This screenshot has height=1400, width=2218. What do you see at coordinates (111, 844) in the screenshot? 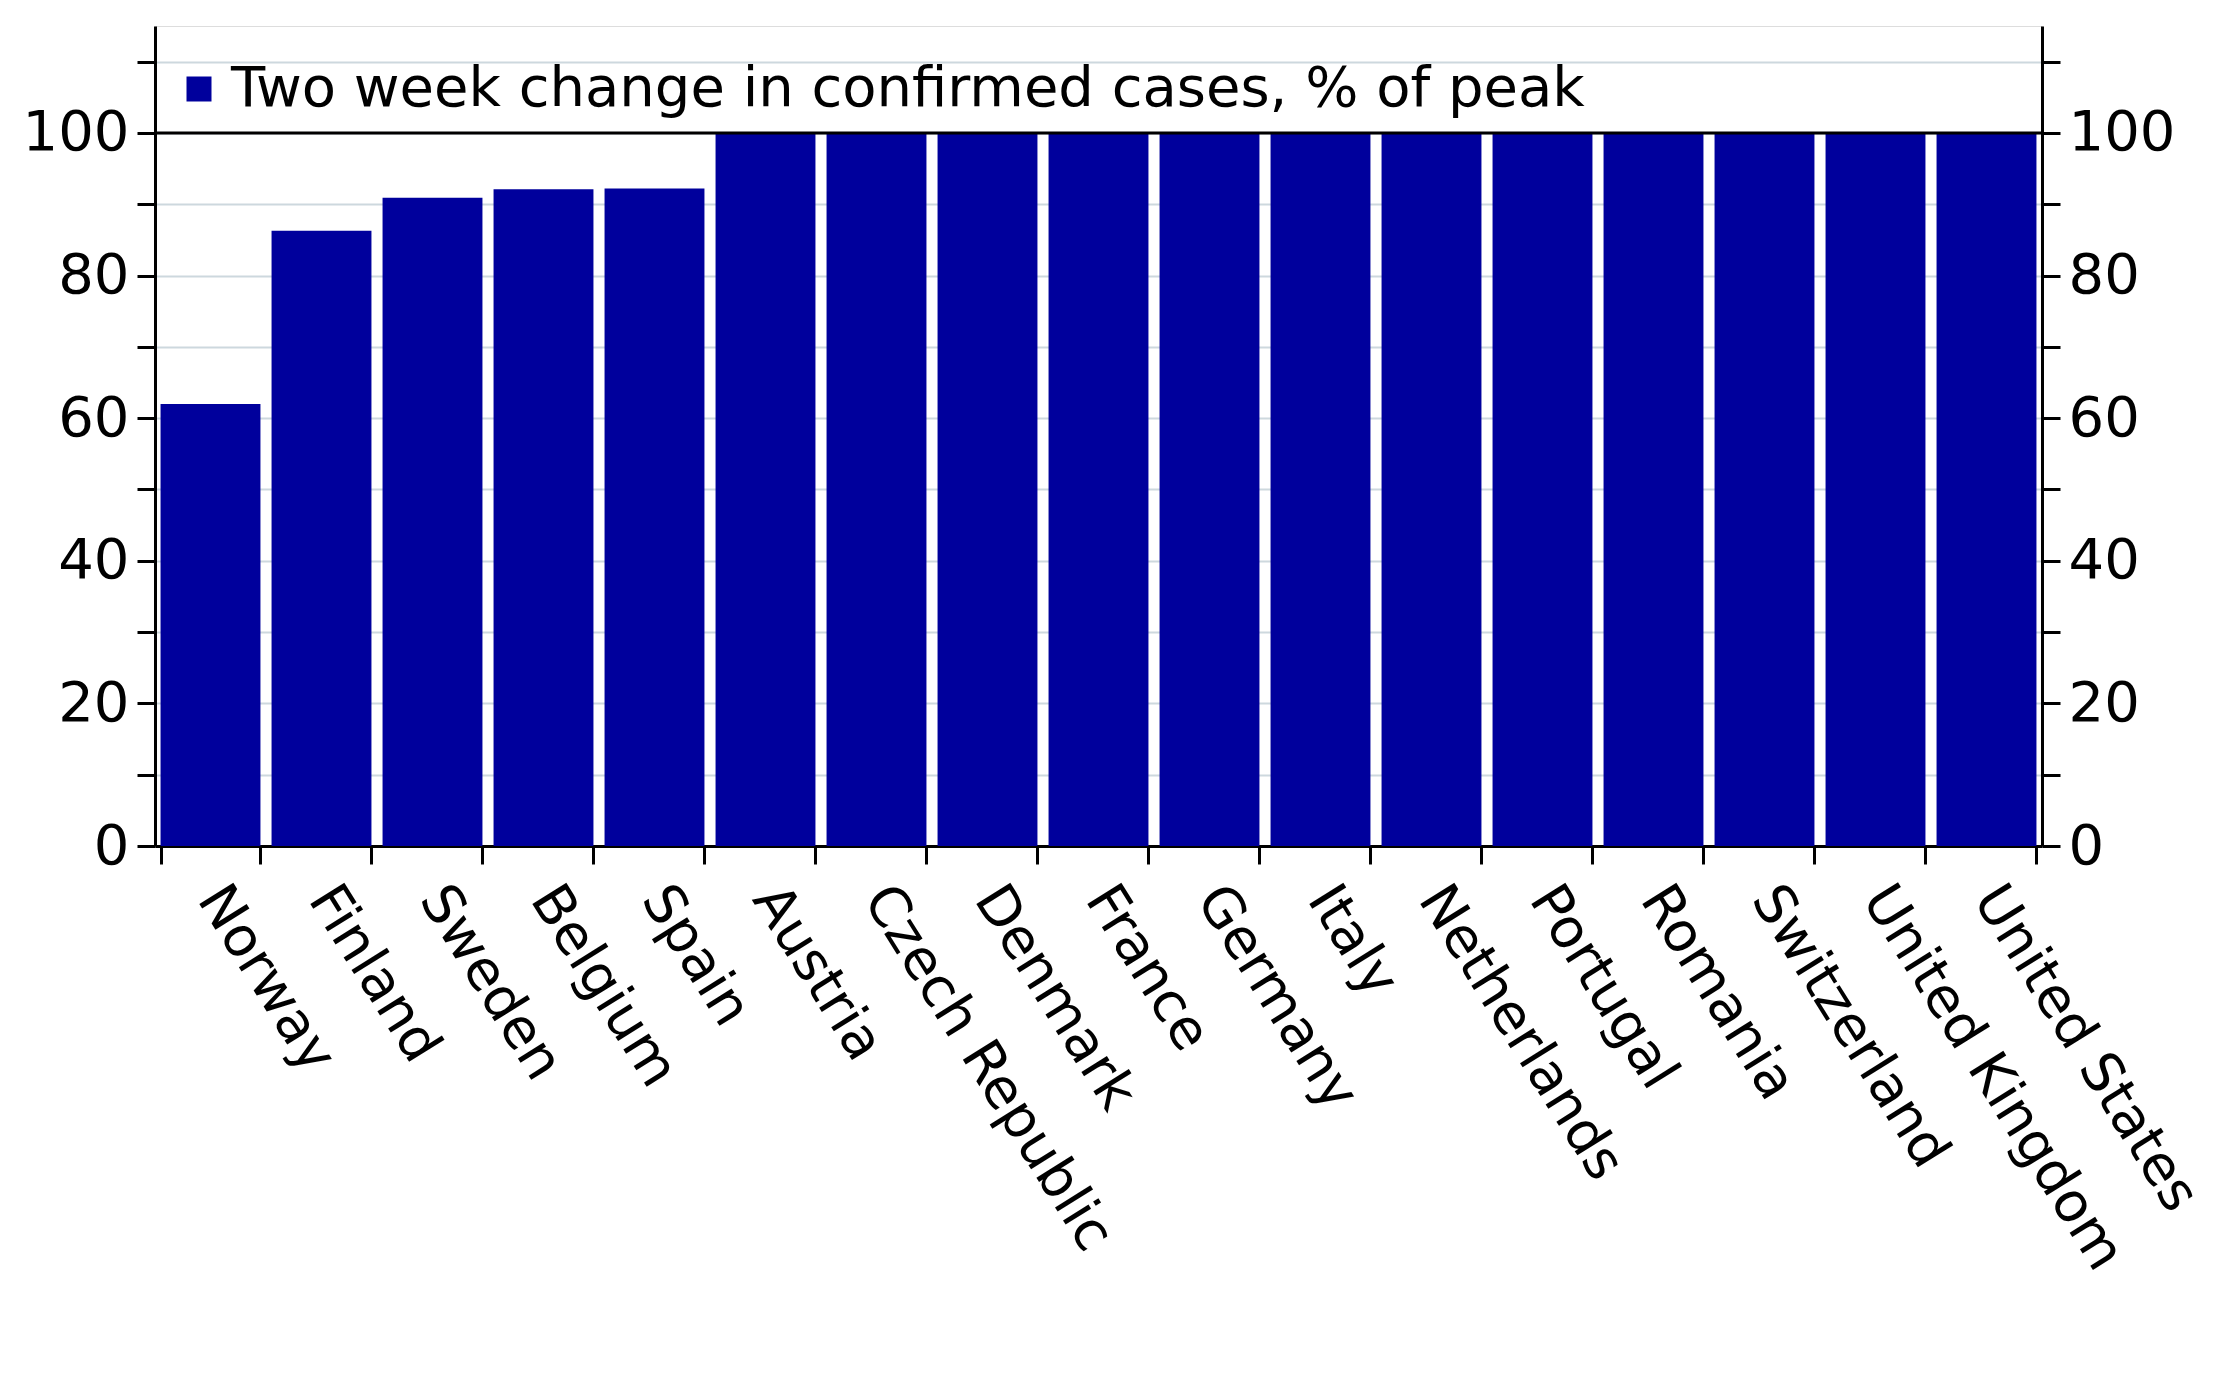
I see `y-tick-label: 0` at bounding box center [111, 844].